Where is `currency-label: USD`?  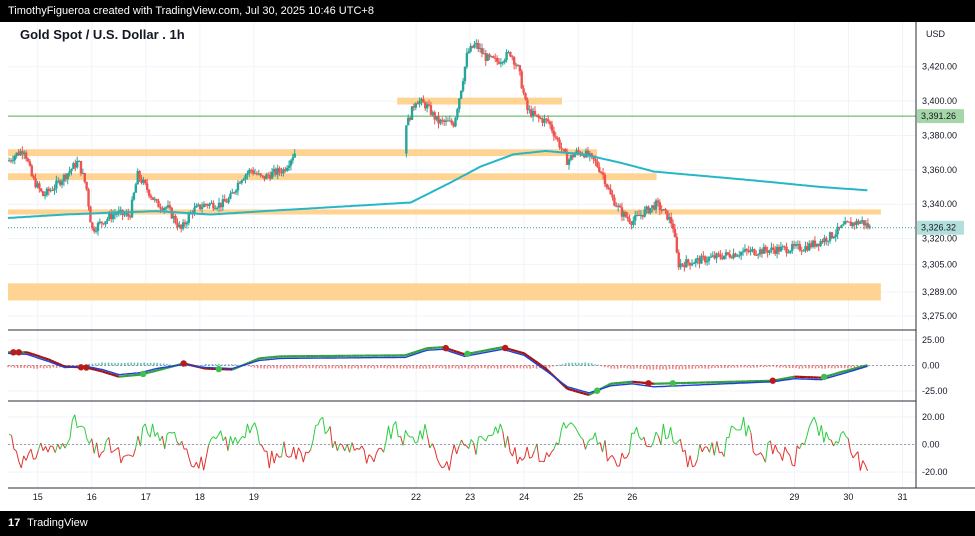 currency-label: USD is located at coordinates (936, 34).